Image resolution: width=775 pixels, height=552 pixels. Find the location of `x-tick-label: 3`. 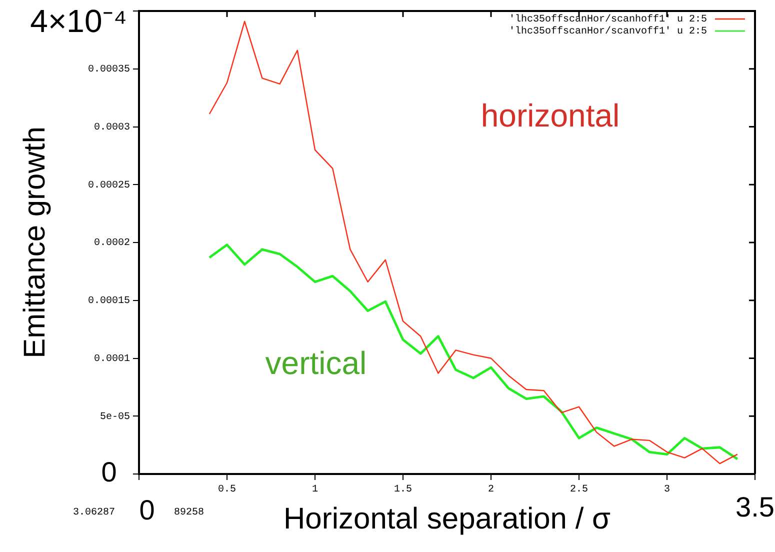

x-tick-label: 3 is located at coordinates (667, 490).